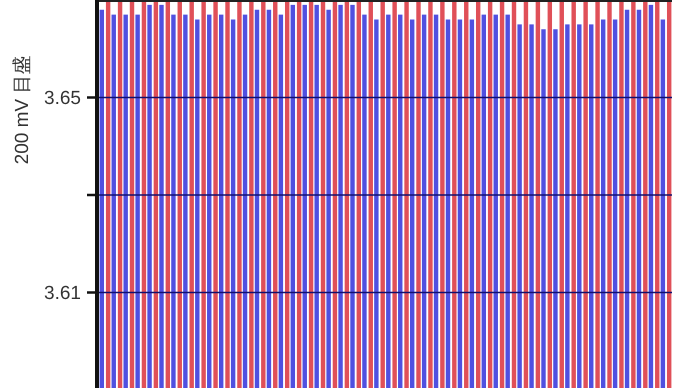 The width and height of the screenshot is (690, 388). What do you see at coordinates (62, 99) in the screenshot?
I see `y-tick-label: 3.65` at bounding box center [62, 99].